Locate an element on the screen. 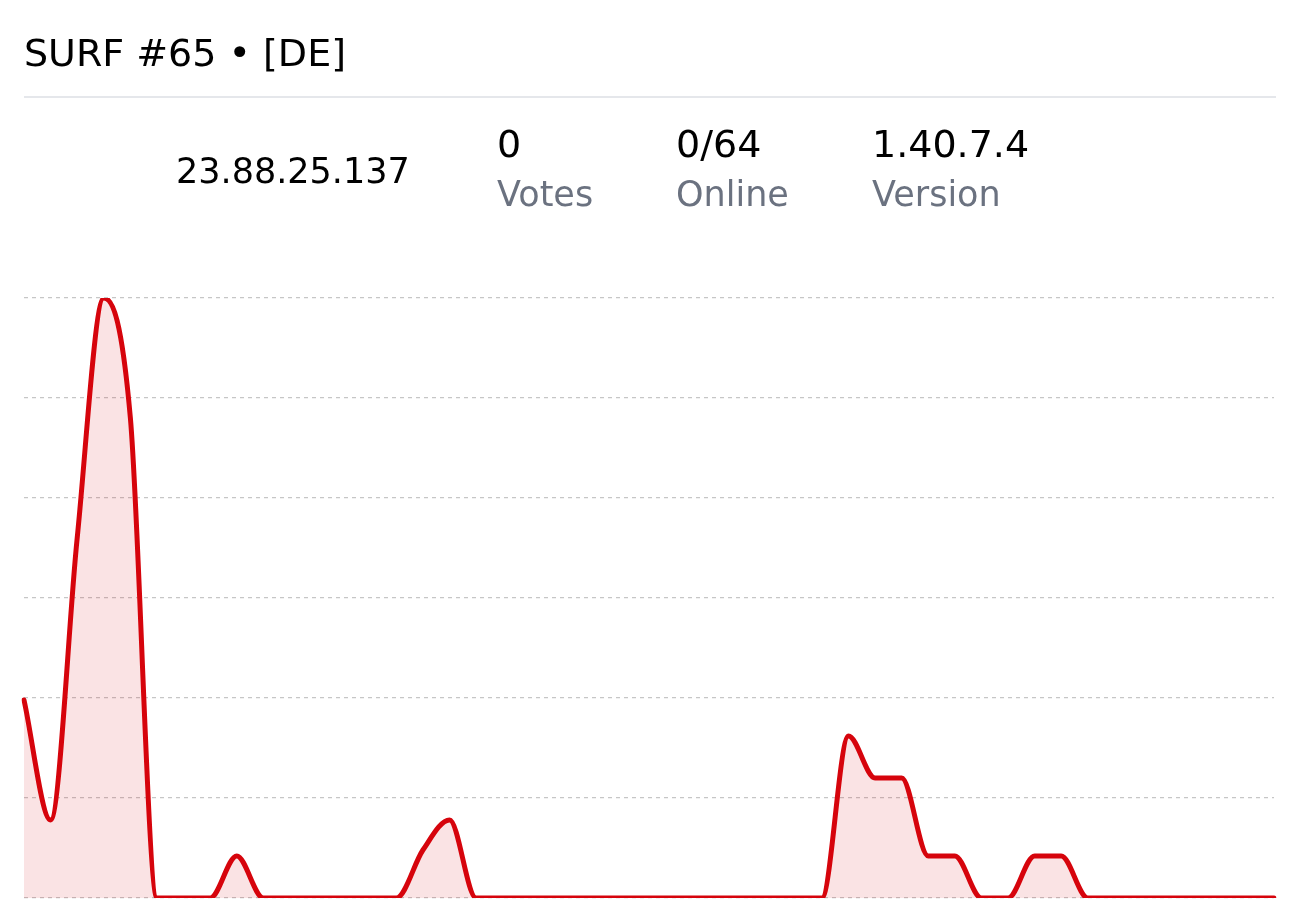  chart-title: SURF #65 • [DE] is located at coordinates (185, 53).